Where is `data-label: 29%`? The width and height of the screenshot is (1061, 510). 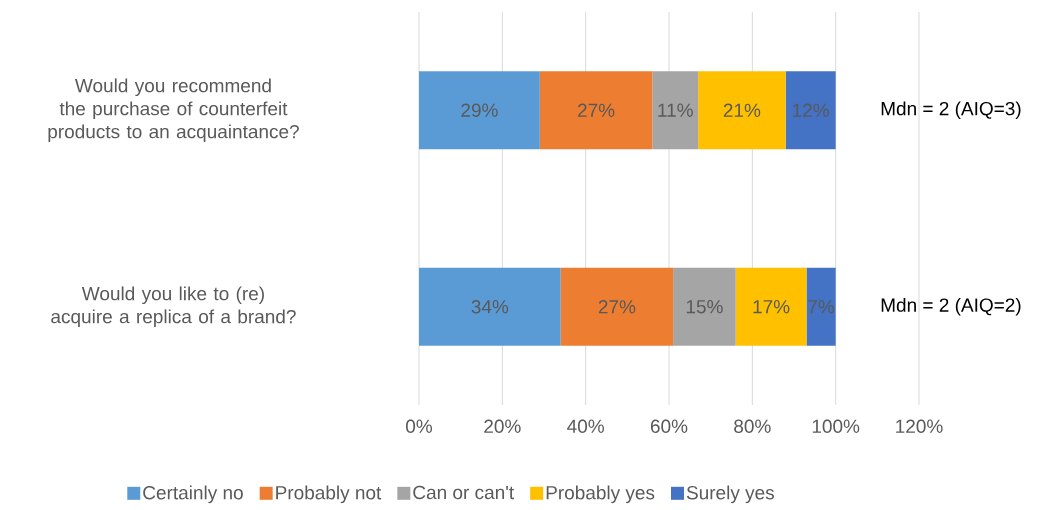 data-label: 29% is located at coordinates (479, 110).